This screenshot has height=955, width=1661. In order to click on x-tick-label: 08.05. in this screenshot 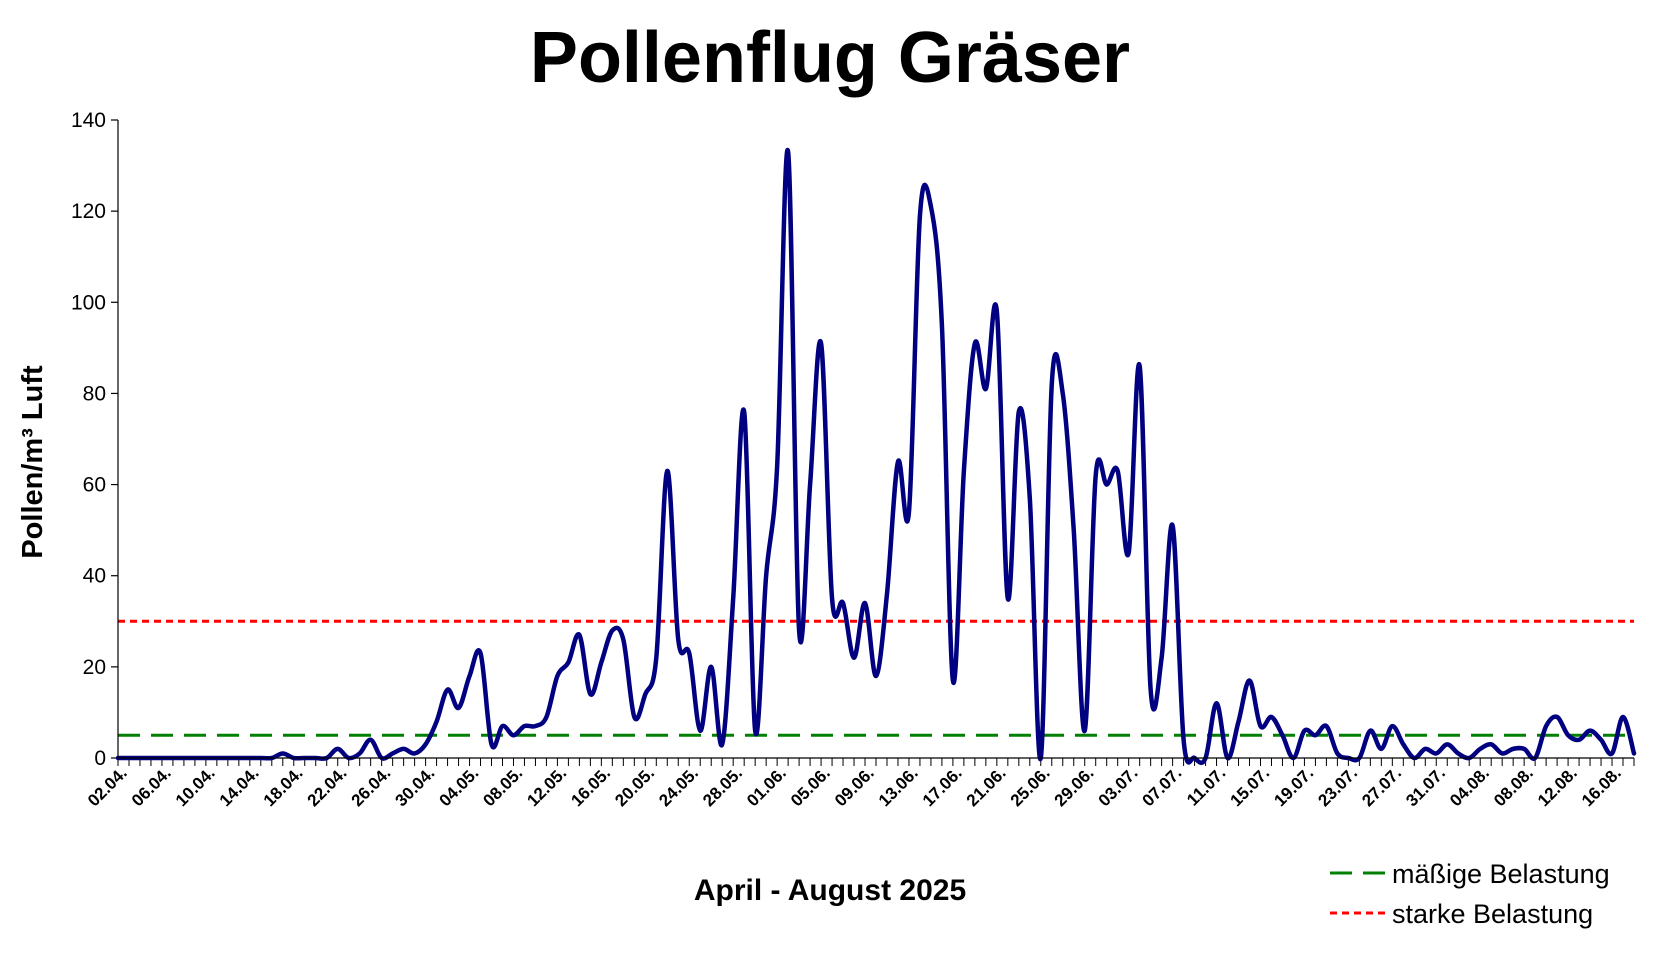, I will do `click(502, 786)`.